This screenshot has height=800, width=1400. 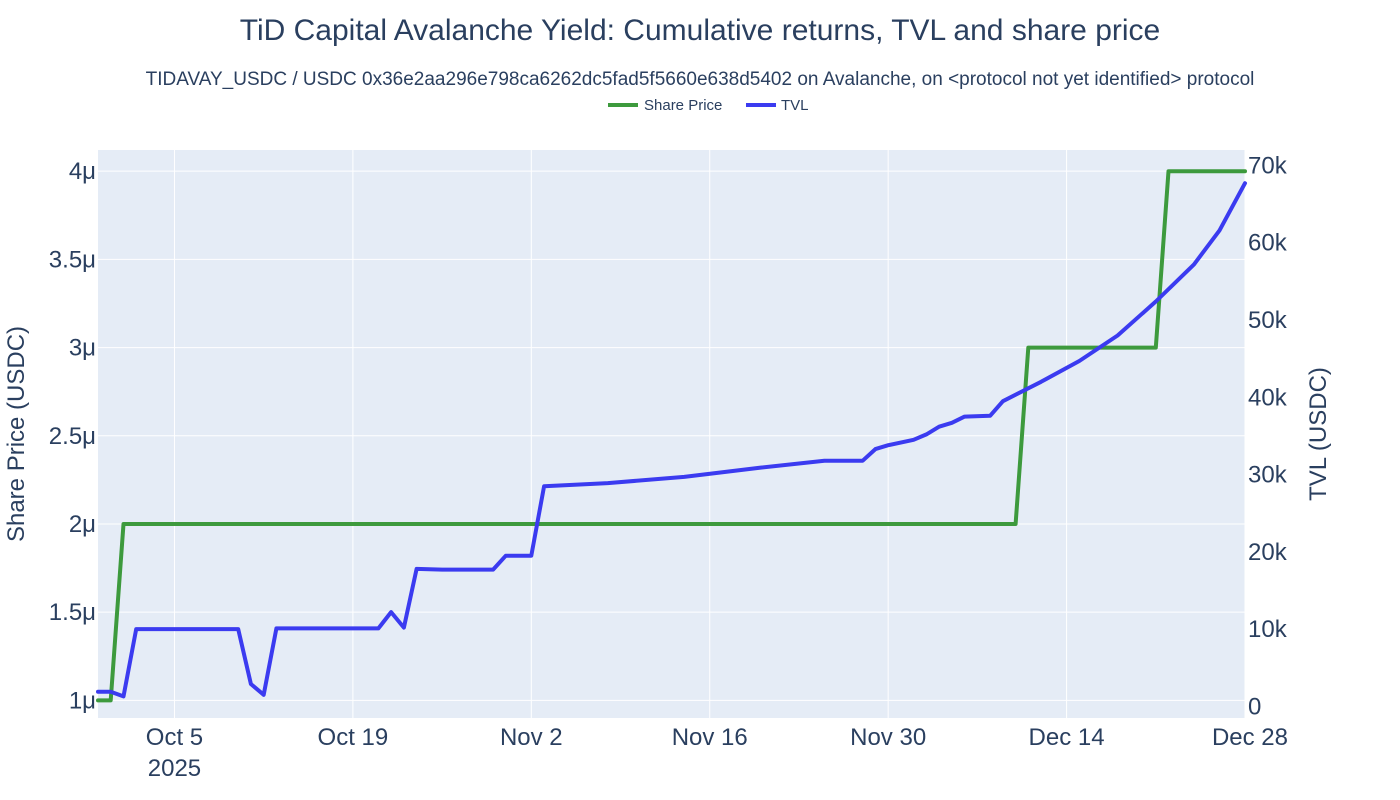 What do you see at coordinates (1067, 737) in the screenshot?
I see `x-tick-label: Dec 14` at bounding box center [1067, 737].